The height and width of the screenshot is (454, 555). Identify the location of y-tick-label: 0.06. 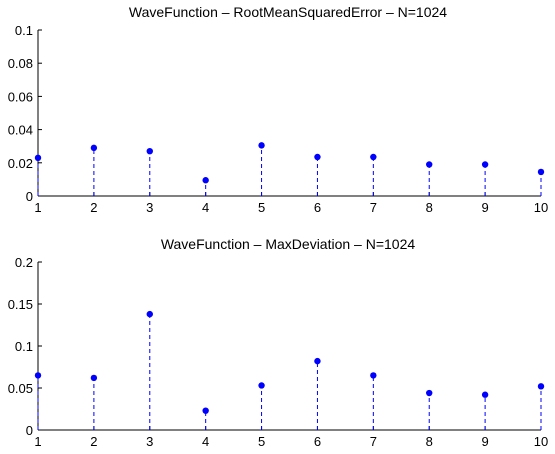
(20, 96).